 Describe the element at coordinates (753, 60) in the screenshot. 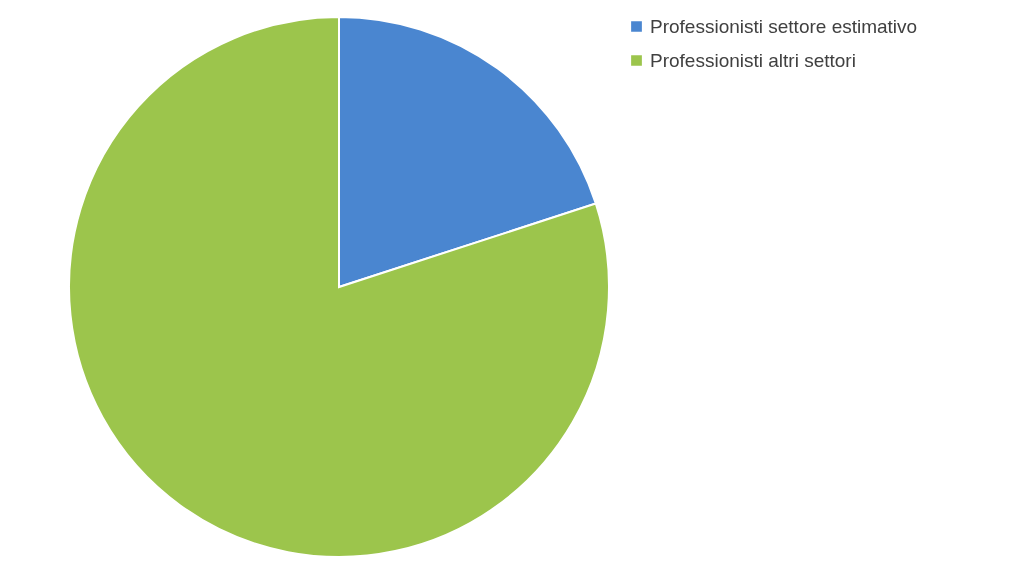

I see `legend-label: Professionisti altri settori` at that location.